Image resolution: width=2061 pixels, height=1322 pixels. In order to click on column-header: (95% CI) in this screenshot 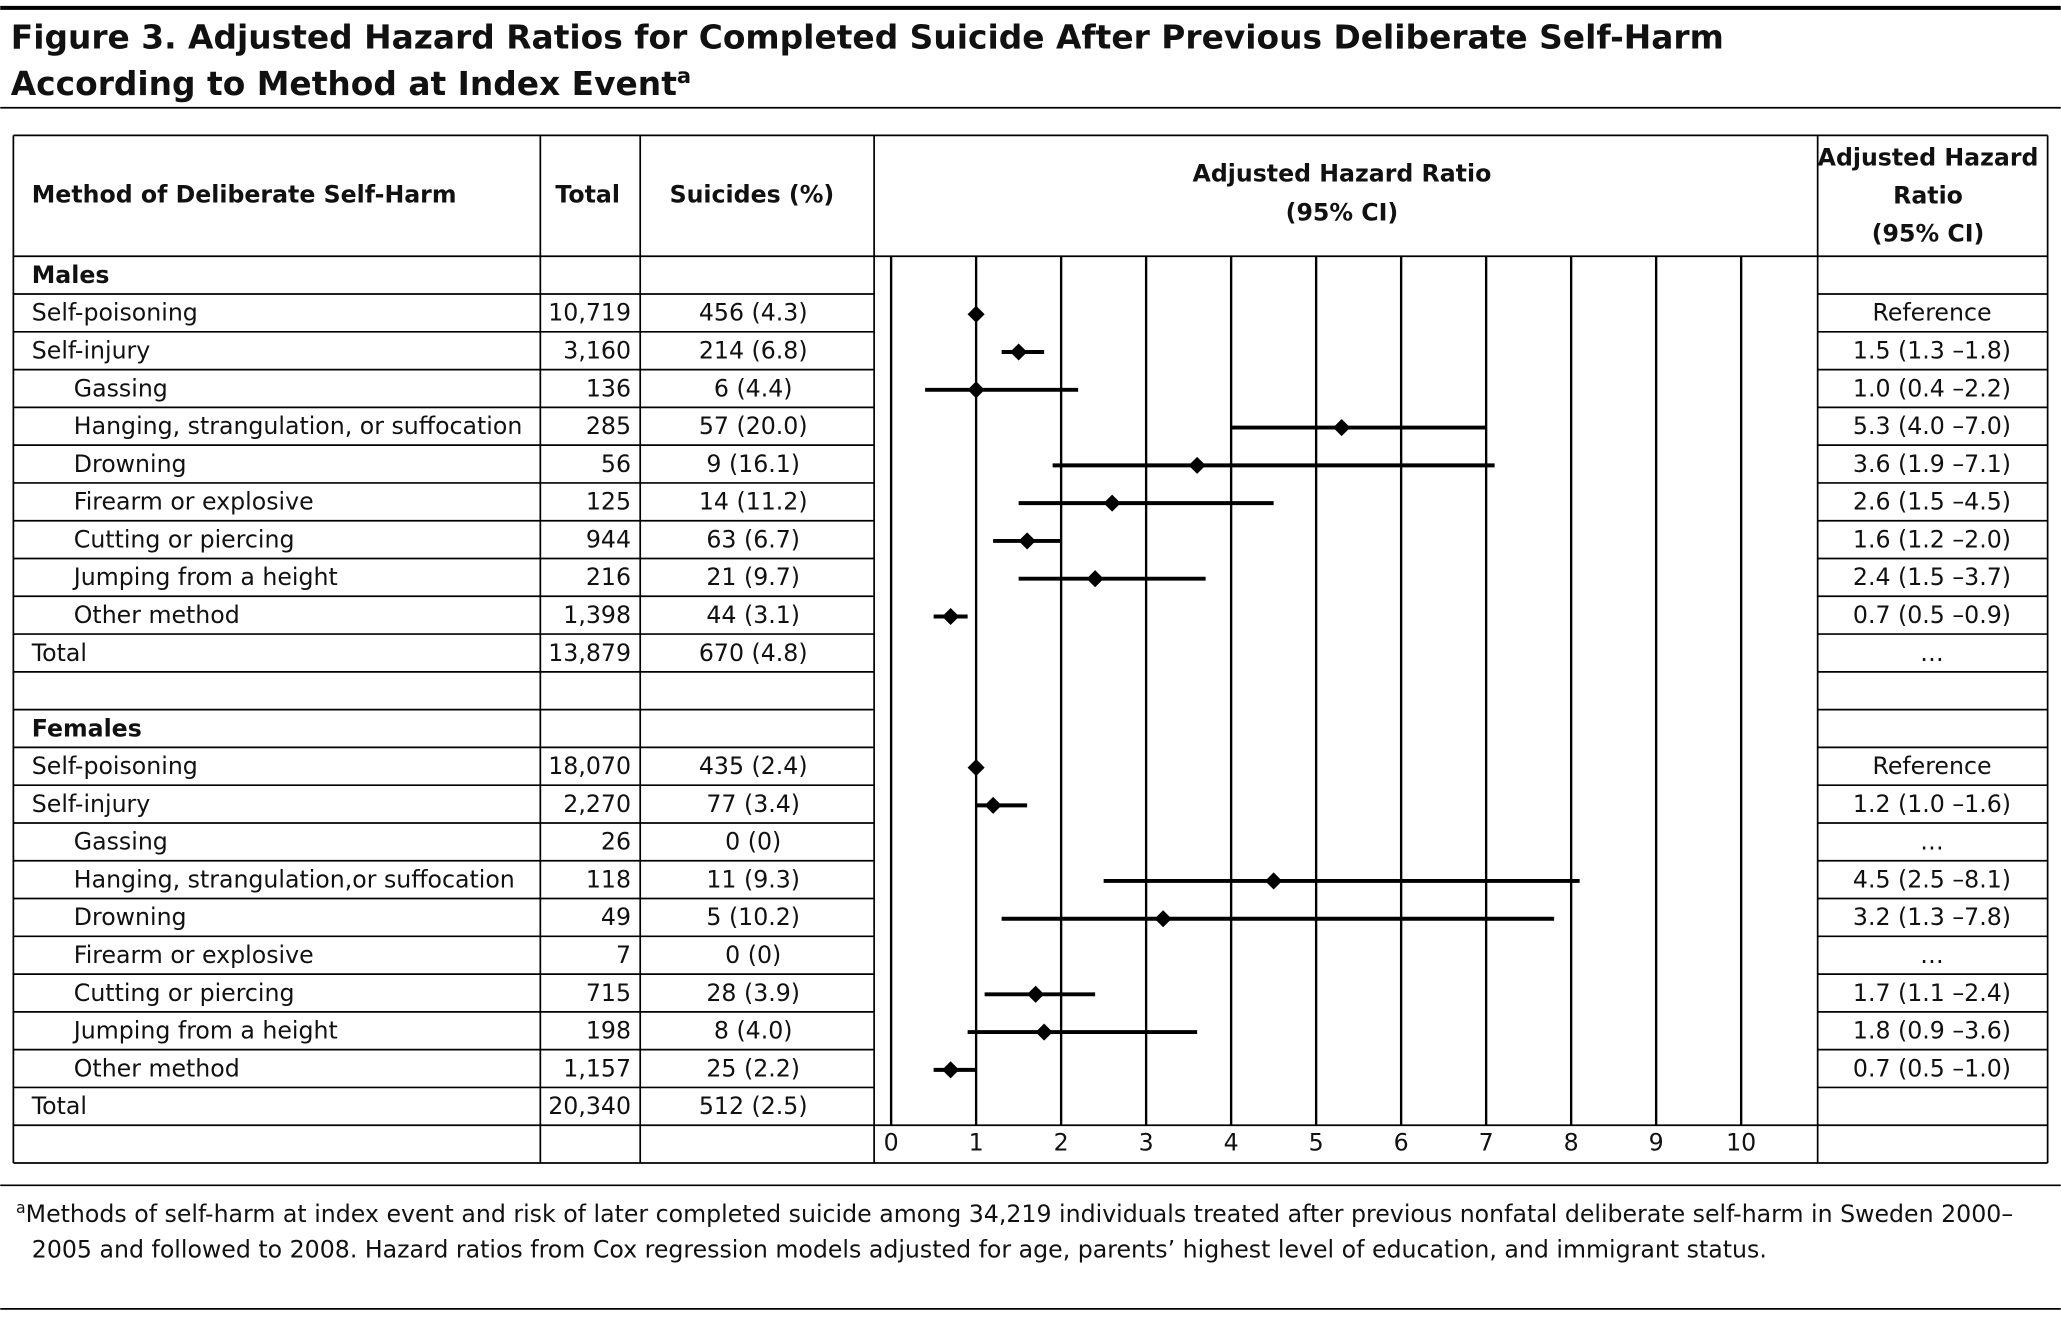, I will do `click(1928, 234)`.